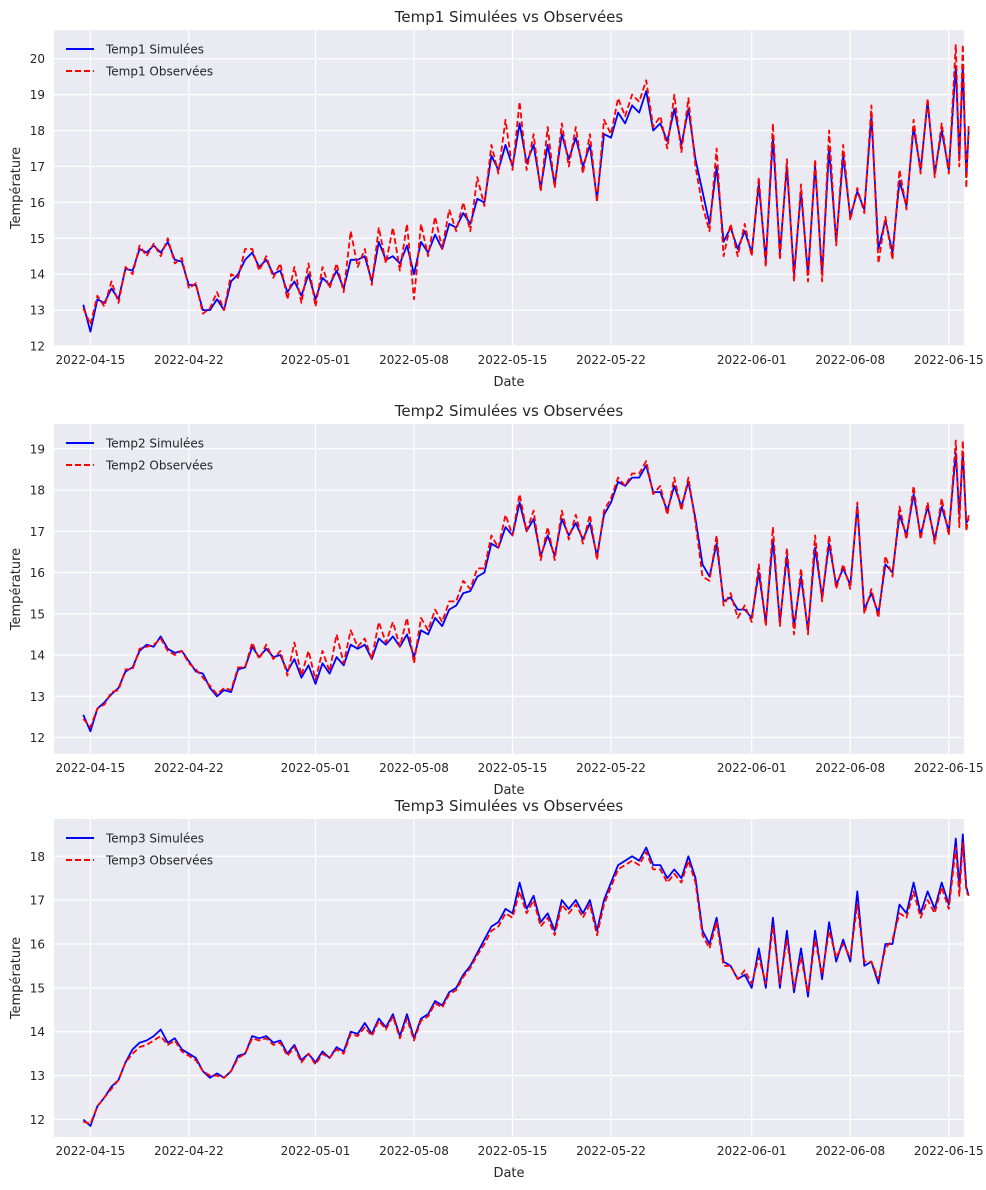  I want to click on legend-label: Temp3 Observées, so click(159, 861).